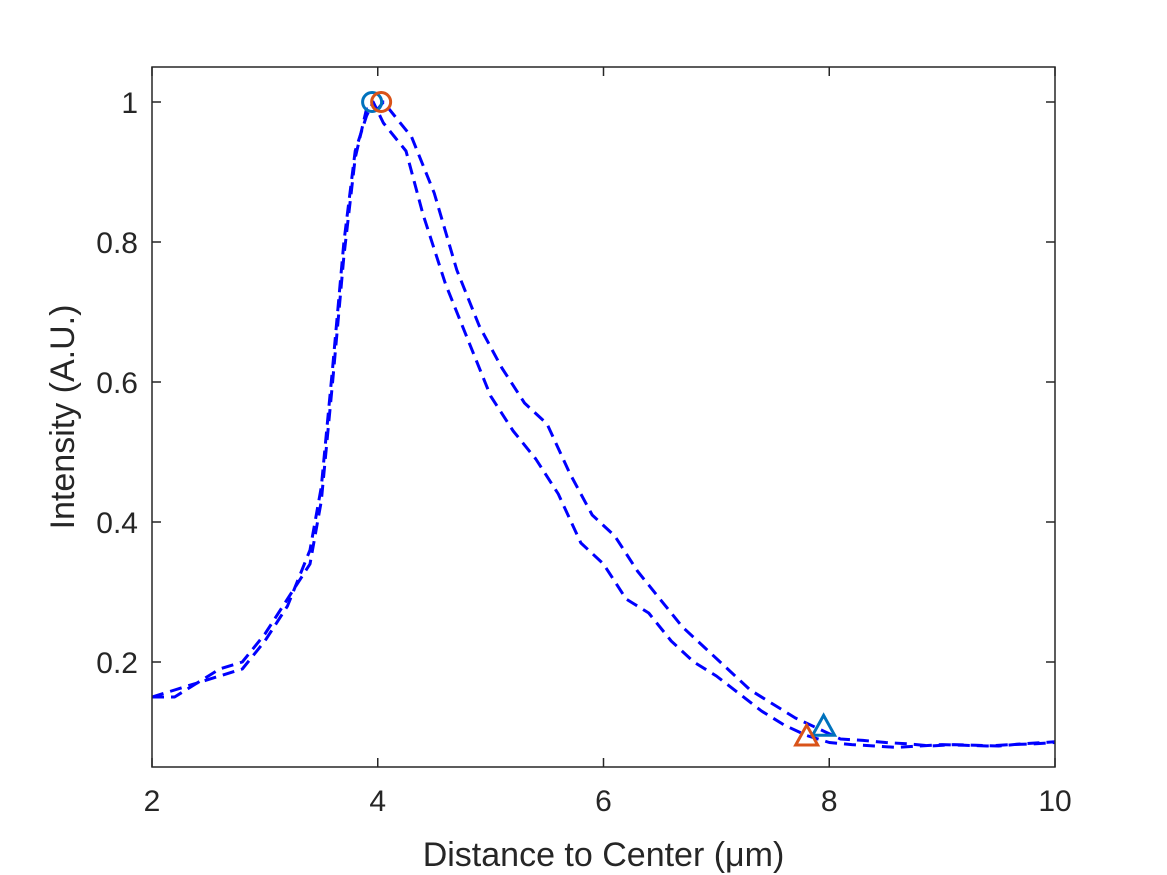 The image size is (1167, 875). What do you see at coordinates (152, 801) in the screenshot?
I see `x-tick-label: 2` at bounding box center [152, 801].